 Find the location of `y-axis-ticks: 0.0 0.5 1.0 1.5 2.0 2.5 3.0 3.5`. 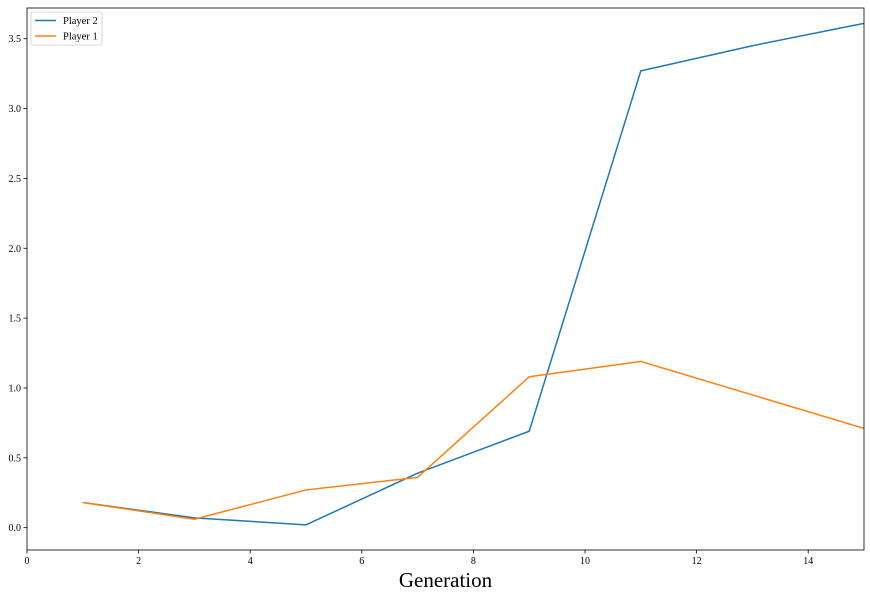

y-axis-ticks: 0.0 0.5 1.0 1.5 2.0 2.5 3.0 3.5 is located at coordinates (18, 284).